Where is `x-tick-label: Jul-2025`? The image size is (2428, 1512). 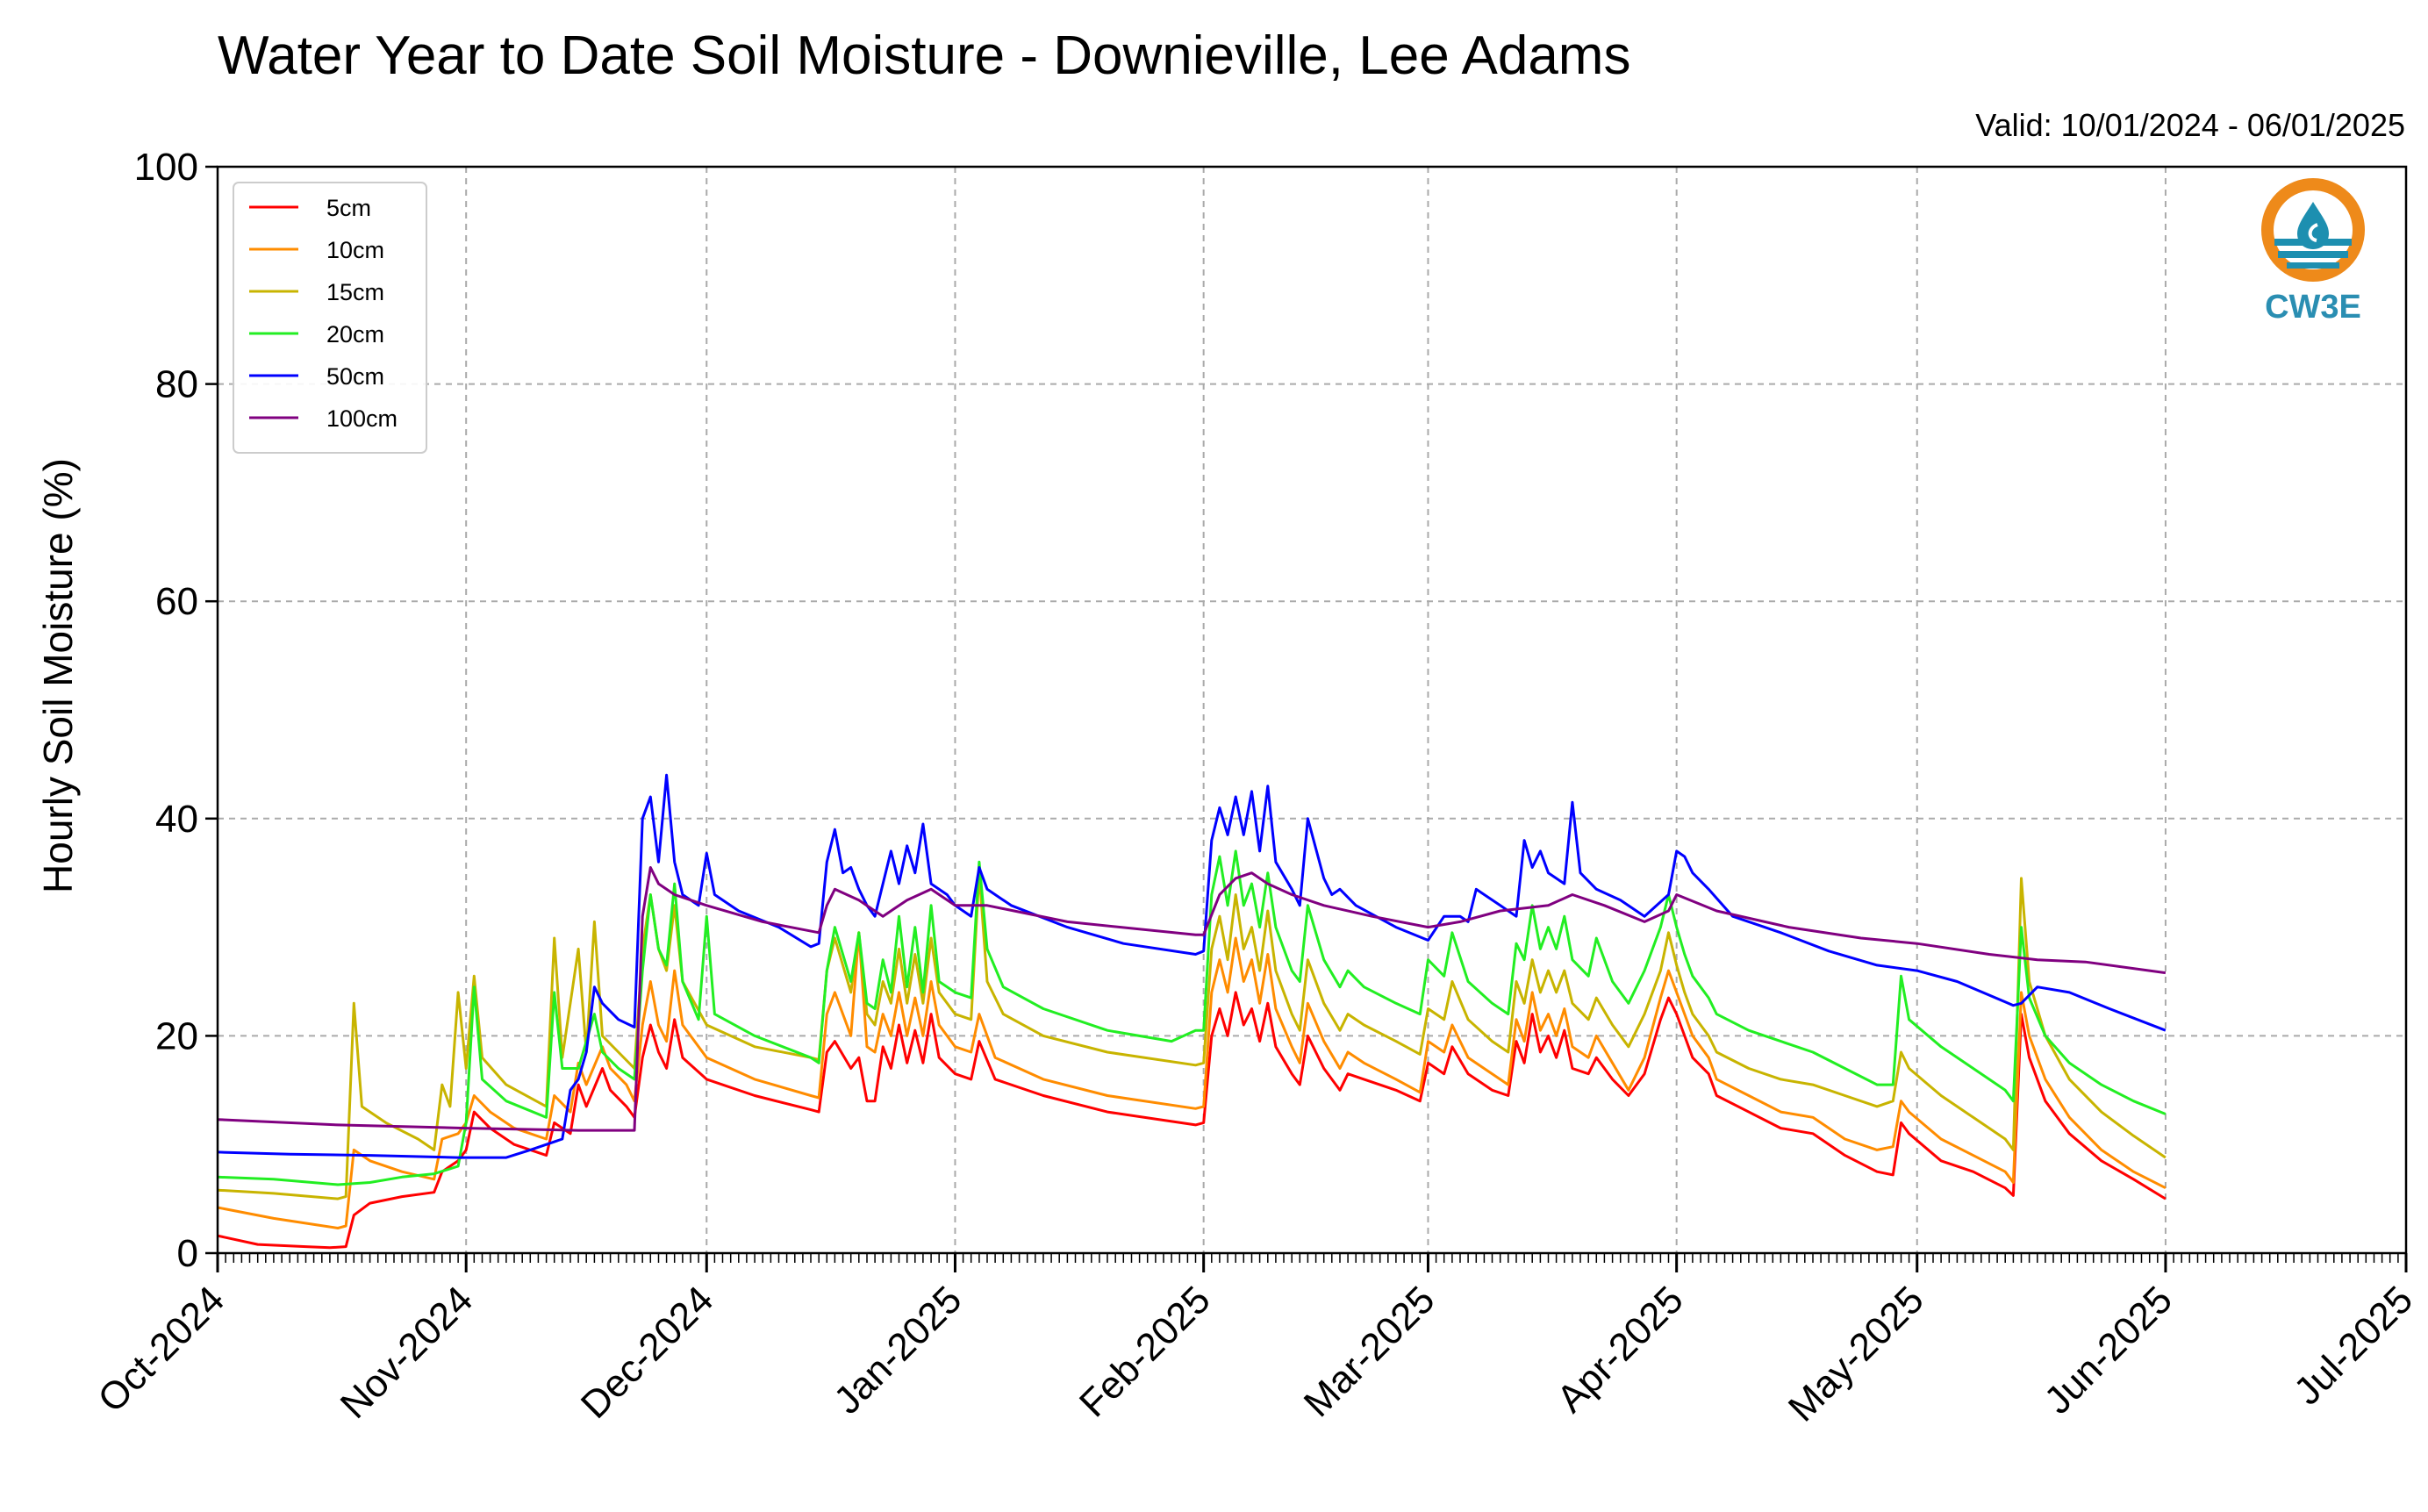
x-tick-label: Jul-2025 is located at coordinates (2353, 1346).